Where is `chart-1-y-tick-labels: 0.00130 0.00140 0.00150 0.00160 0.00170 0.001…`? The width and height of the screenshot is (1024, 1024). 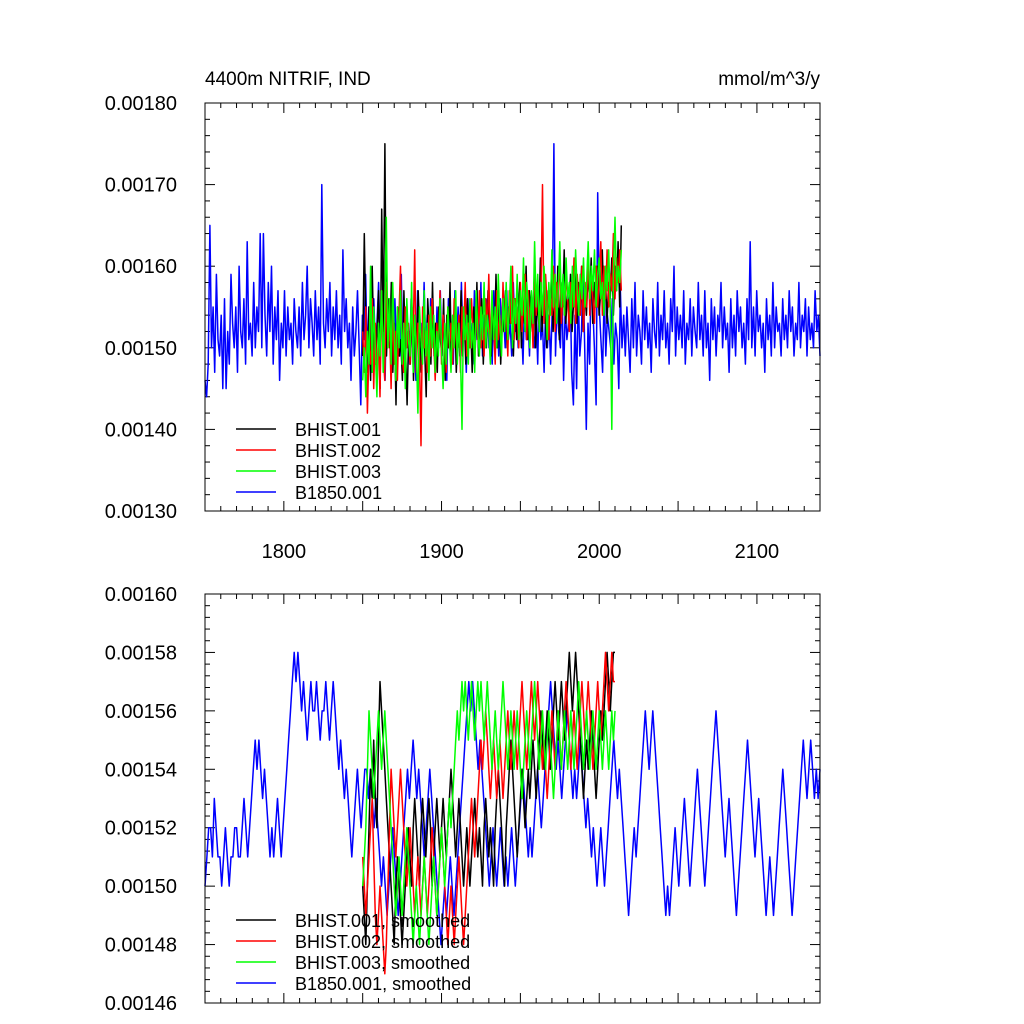
chart-1-y-tick-labels: 0.00130 0.00140 0.00150 0.00160 0.00170 0.001… is located at coordinates (141, 308).